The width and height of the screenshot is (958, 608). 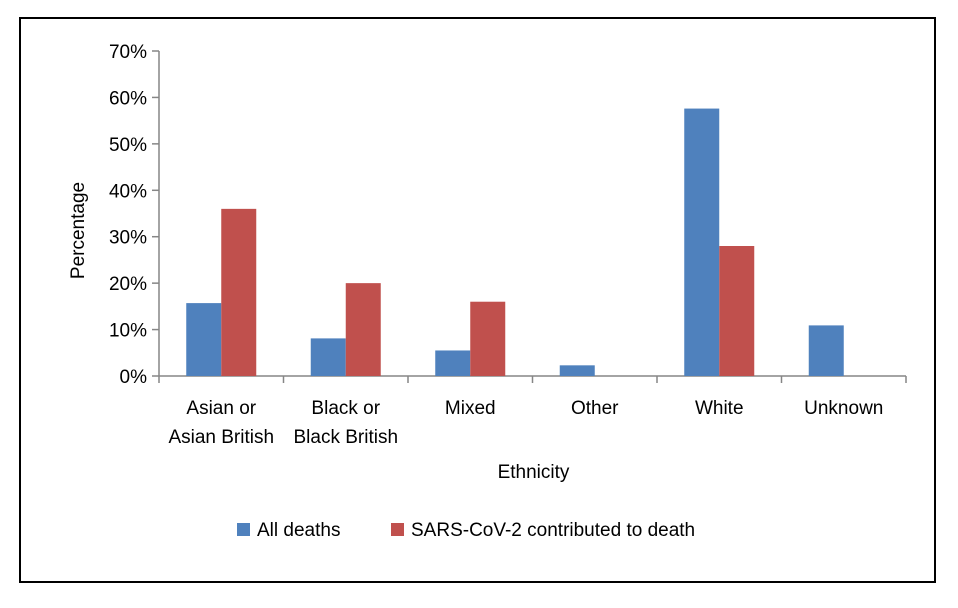 What do you see at coordinates (134, 377) in the screenshot?
I see `y-tick-label: 0%` at bounding box center [134, 377].